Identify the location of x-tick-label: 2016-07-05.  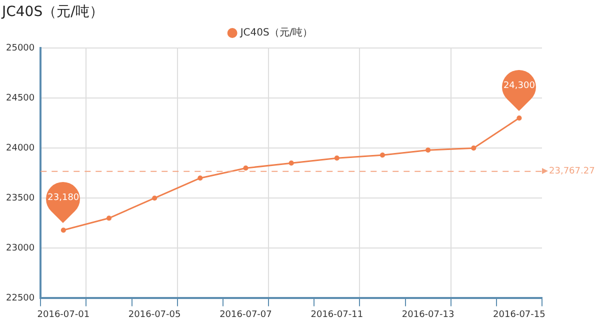
(154, 315).